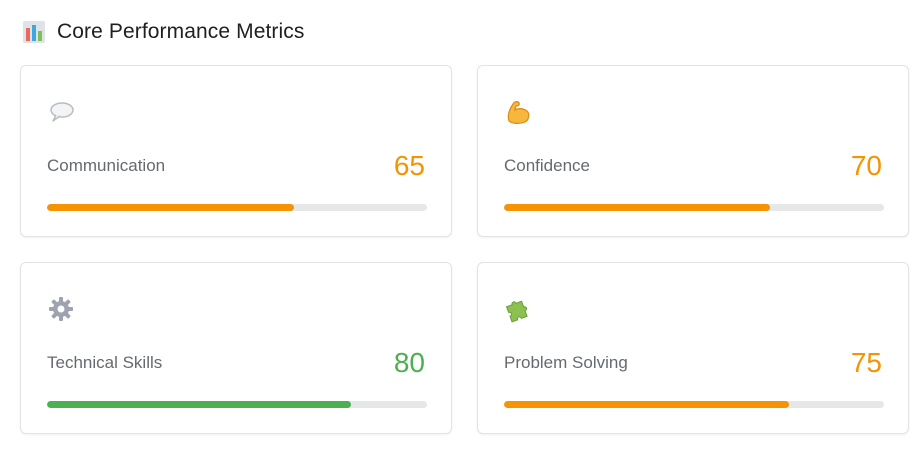  Describe the element at coordinates (866, 165) in the screenshot. I see `metric-value: 70` at that location.